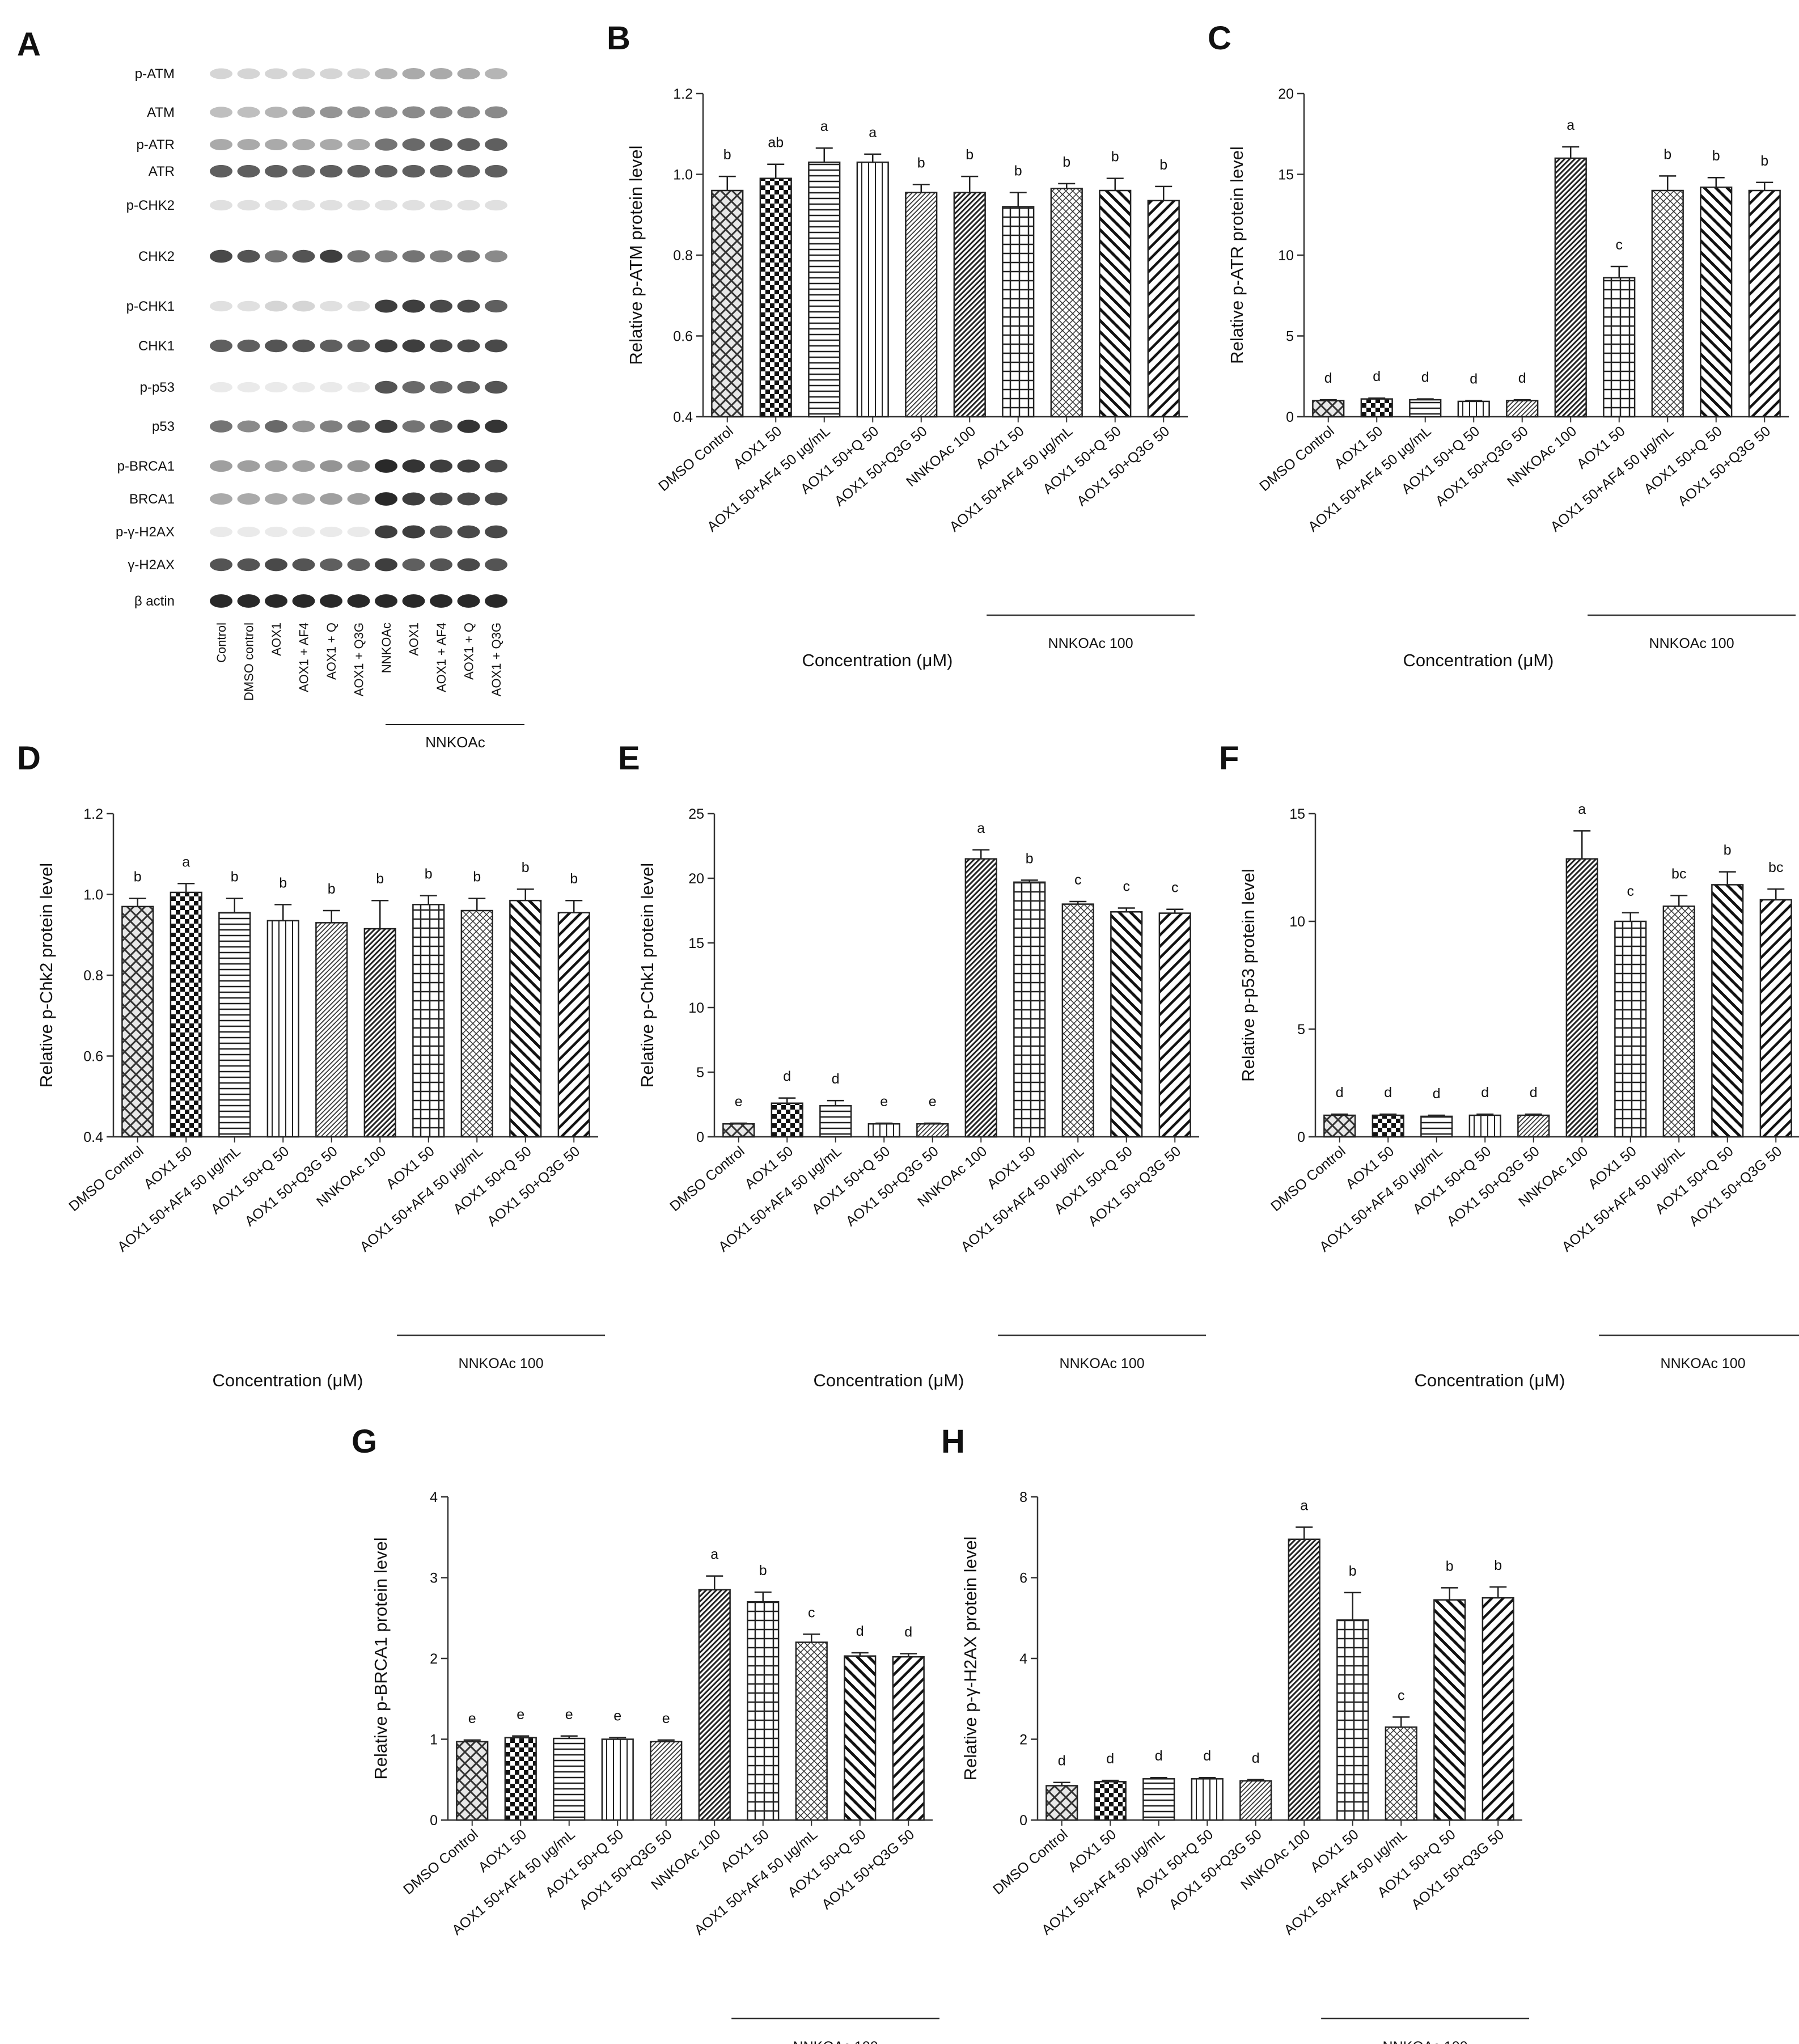 The width and height of the screenshot is (1799, 2044). Describe the element at coordinates (434, 1579) in the screenshot. I see `y-tick-label: 3` at that location.